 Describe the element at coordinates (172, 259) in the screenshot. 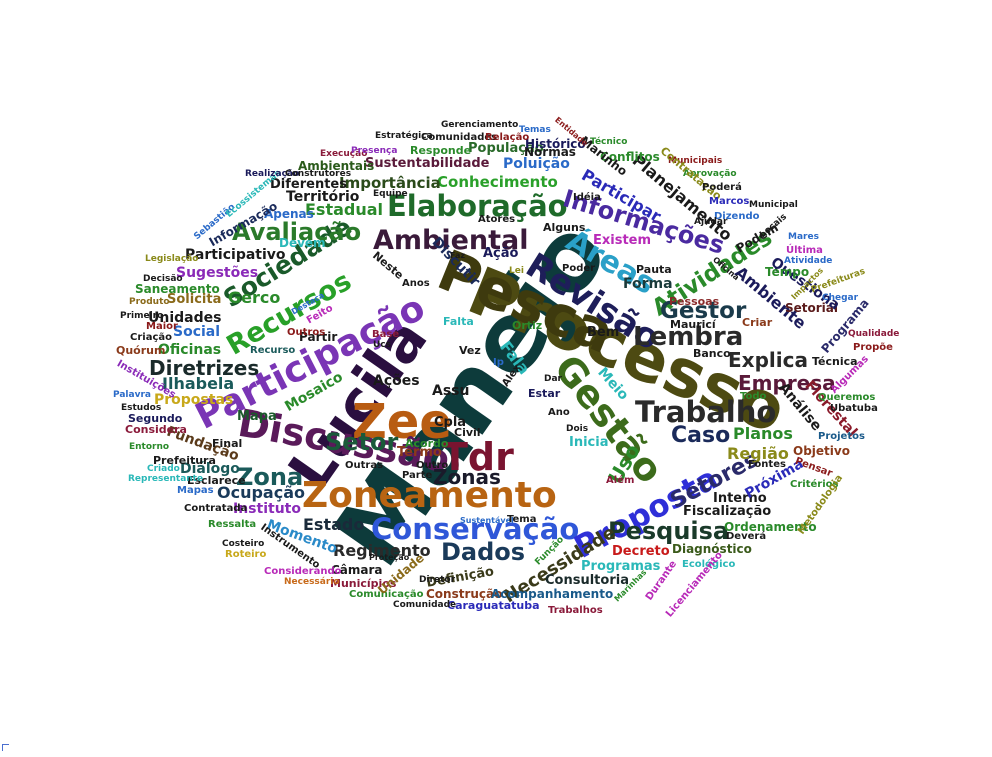

I see `word-legislacao: Legislação` at that location.